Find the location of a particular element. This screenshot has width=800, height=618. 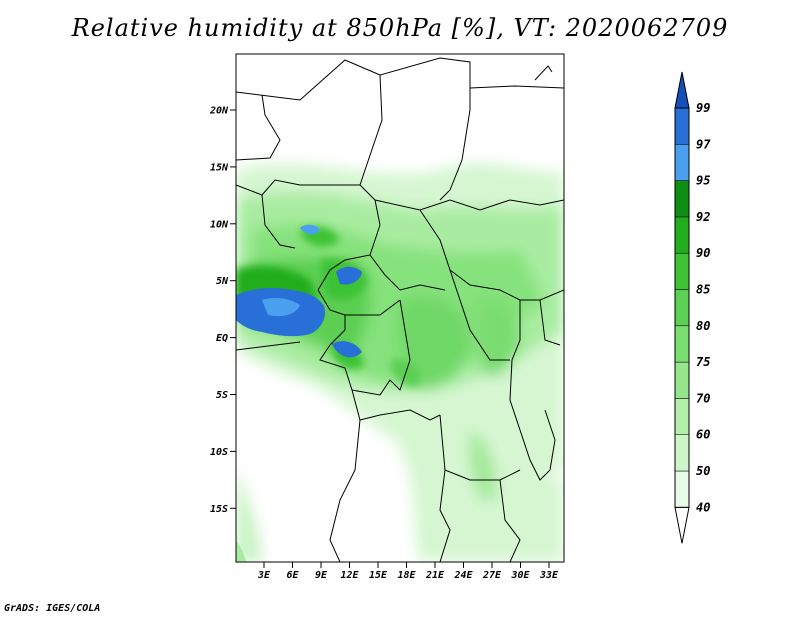

lon-label: 30E is located at coordinates (520, 575).